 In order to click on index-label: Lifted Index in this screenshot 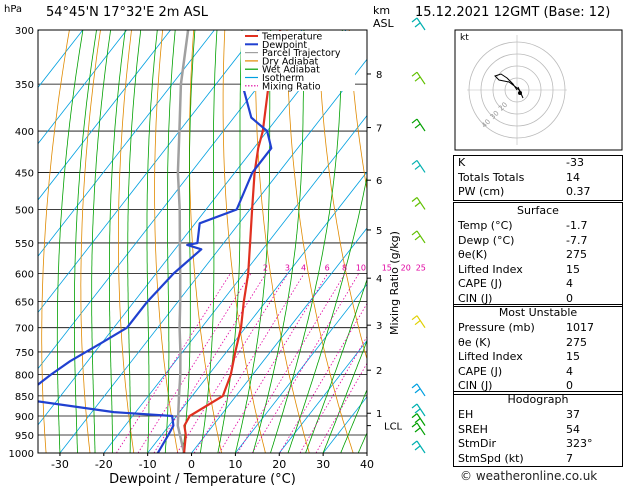, I will do `click(490, 269)`.